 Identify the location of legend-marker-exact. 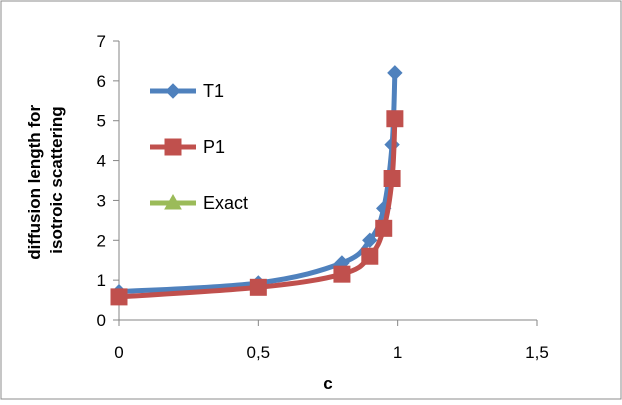
(173, 201).